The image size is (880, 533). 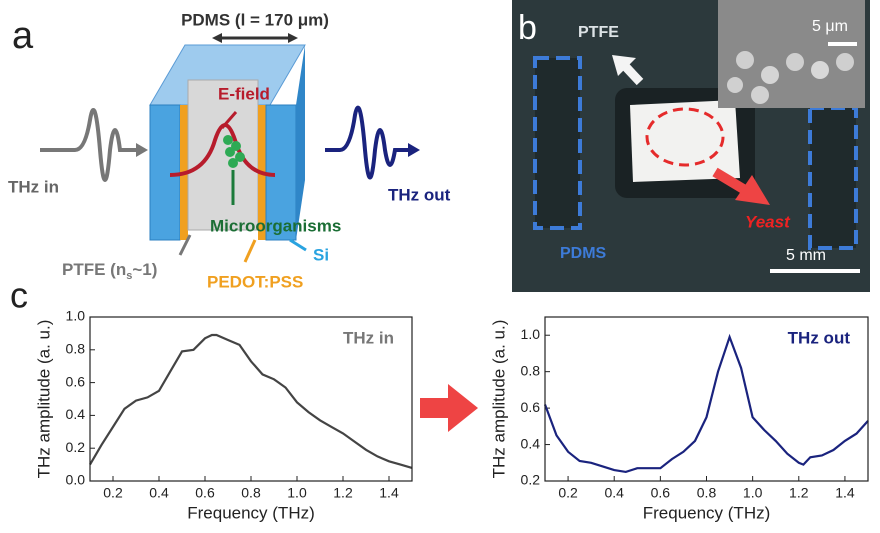 I want to click on annotation: THz in, so click(x=368, y=337).